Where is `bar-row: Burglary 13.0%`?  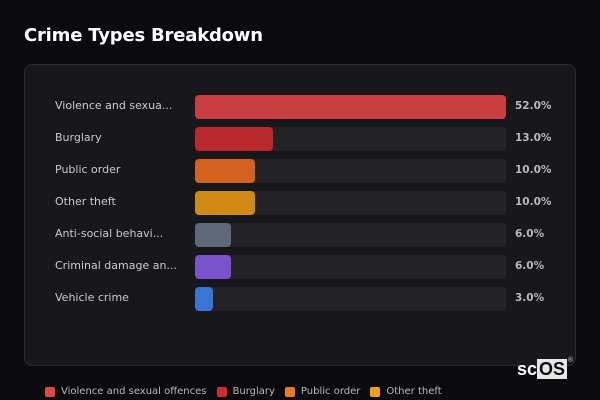
bar-row: Burglary 13.0% is located at coordinates (300, 139).